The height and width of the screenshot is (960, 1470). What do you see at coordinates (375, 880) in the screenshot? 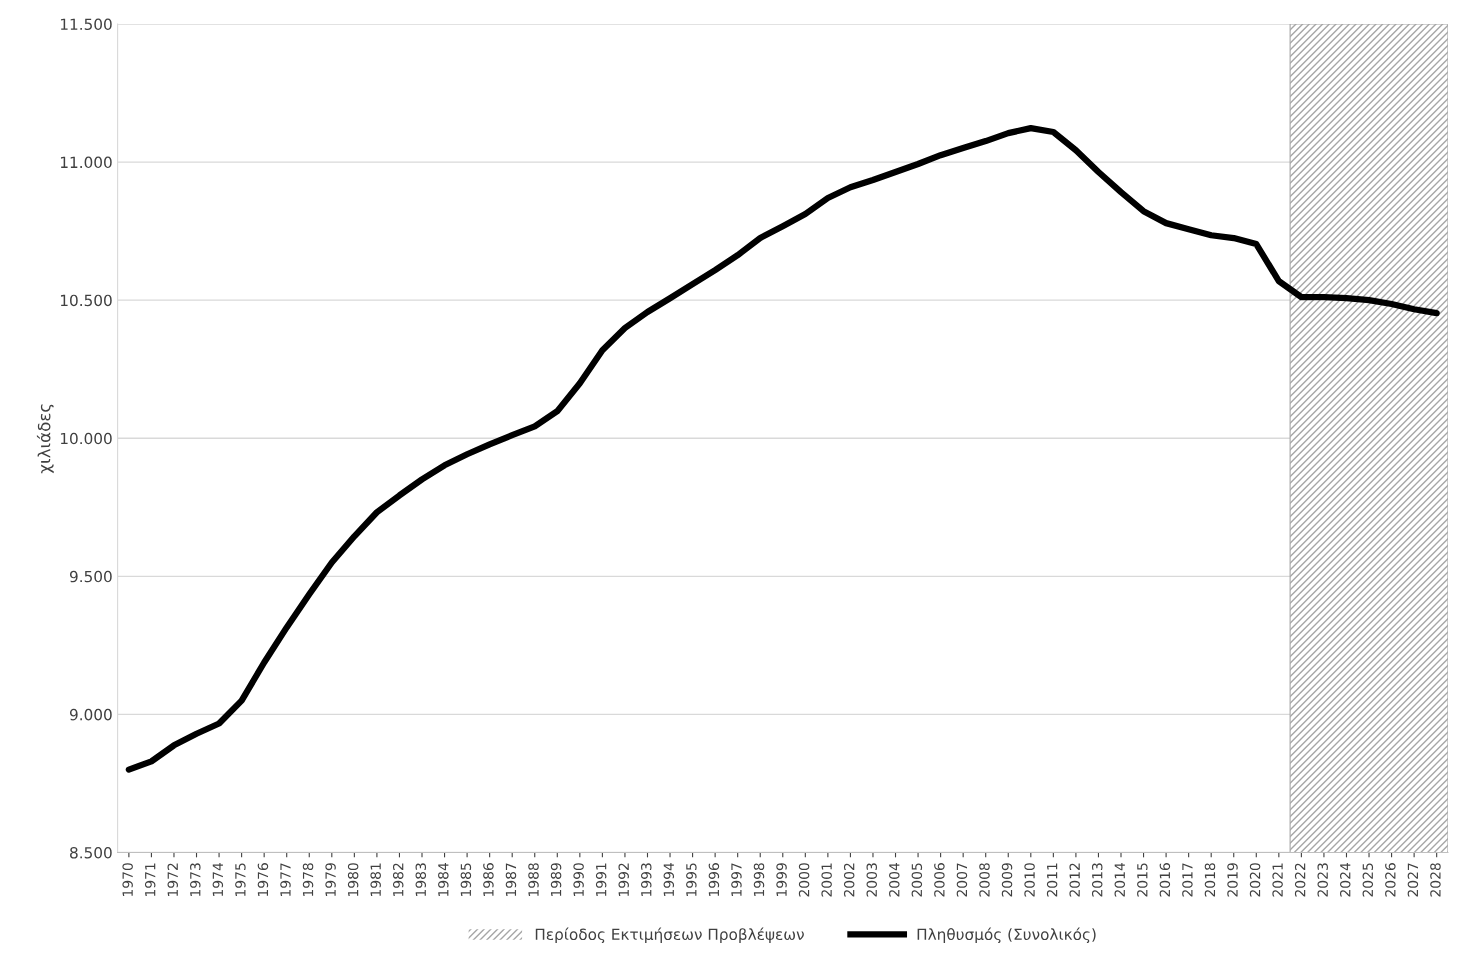
I see `x-tick-label: 1981` at bounding box center [375, 880].